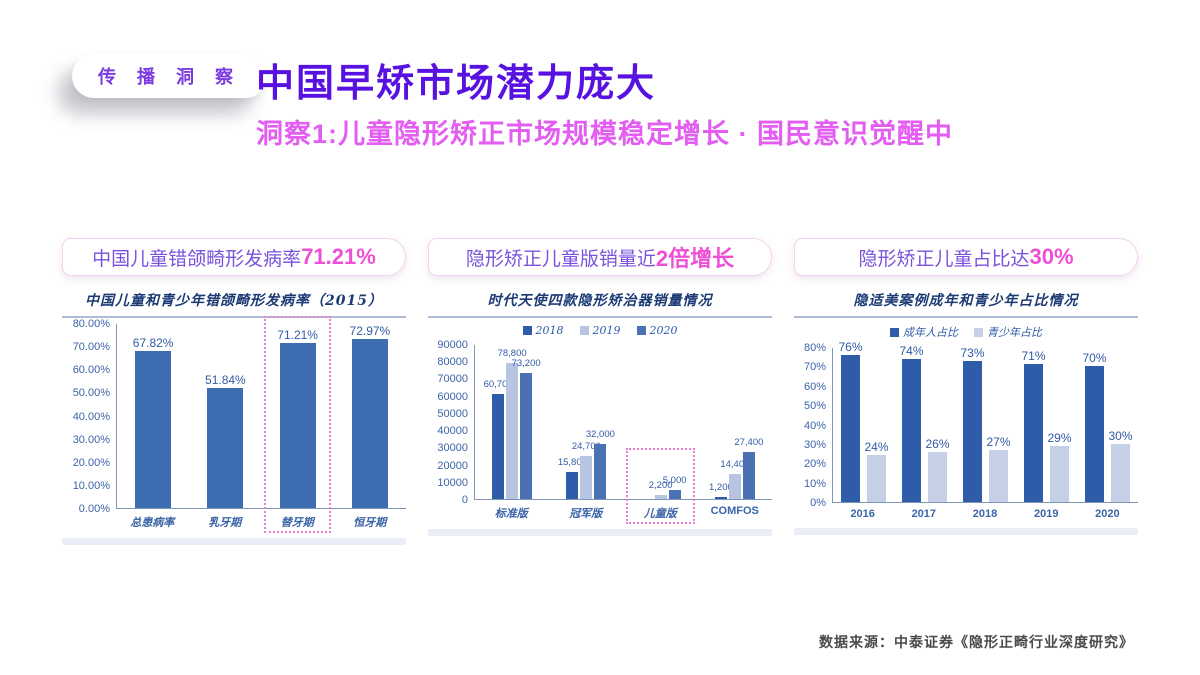 Image resolution: width=1200 pixels, height=675 pixels. What do you see at coordinates (966, 257) in the screenshot?
I see `card-headline-ratio: 隐形矫正儿童占比达 30%` at bounding box center [966, 257].